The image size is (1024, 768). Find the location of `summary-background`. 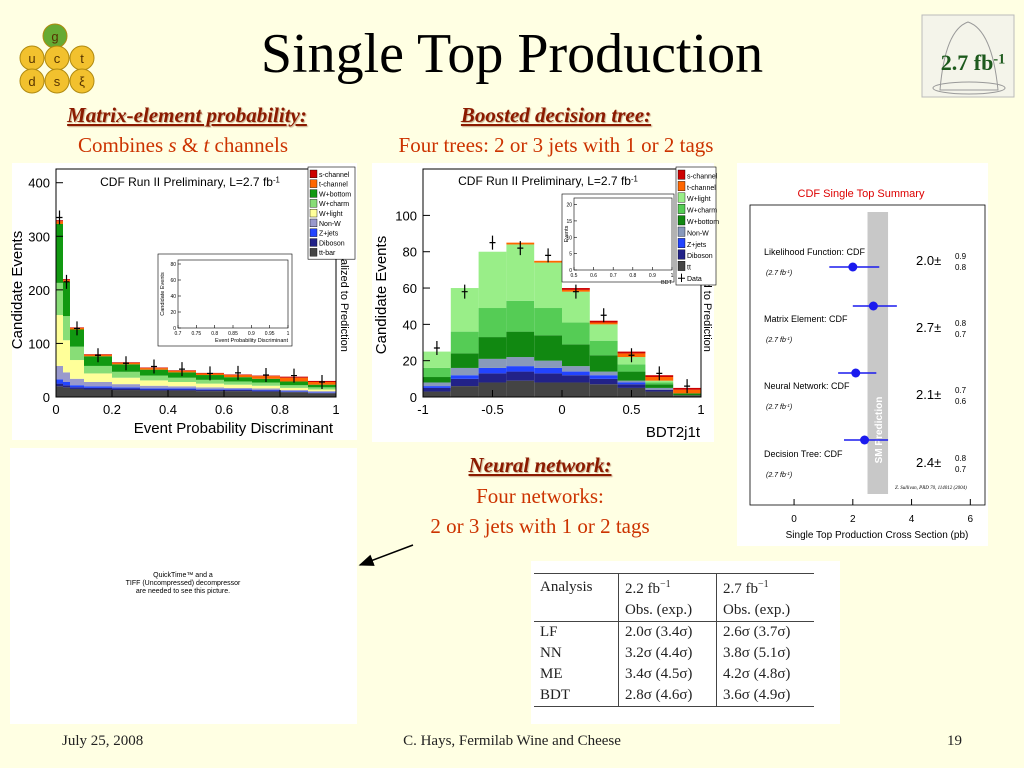

summary-background is located at coordinates (862, 354).